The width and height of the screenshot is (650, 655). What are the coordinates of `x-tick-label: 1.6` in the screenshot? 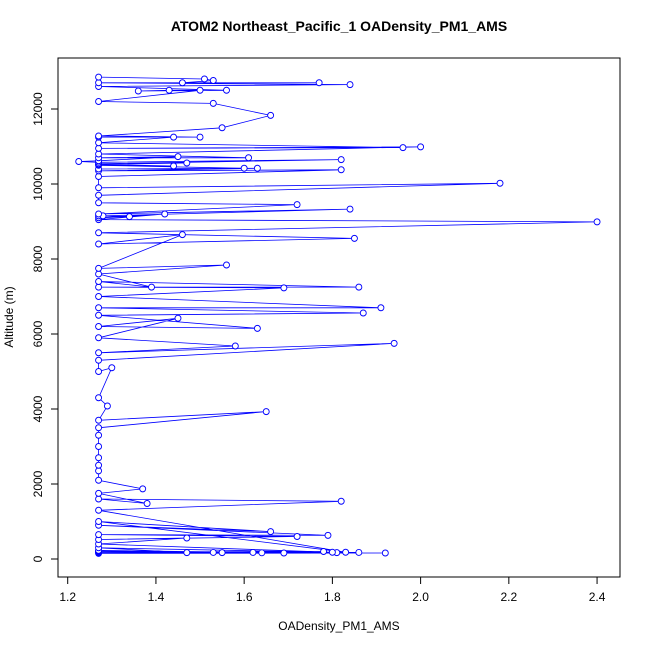 It's located at (244, 597).